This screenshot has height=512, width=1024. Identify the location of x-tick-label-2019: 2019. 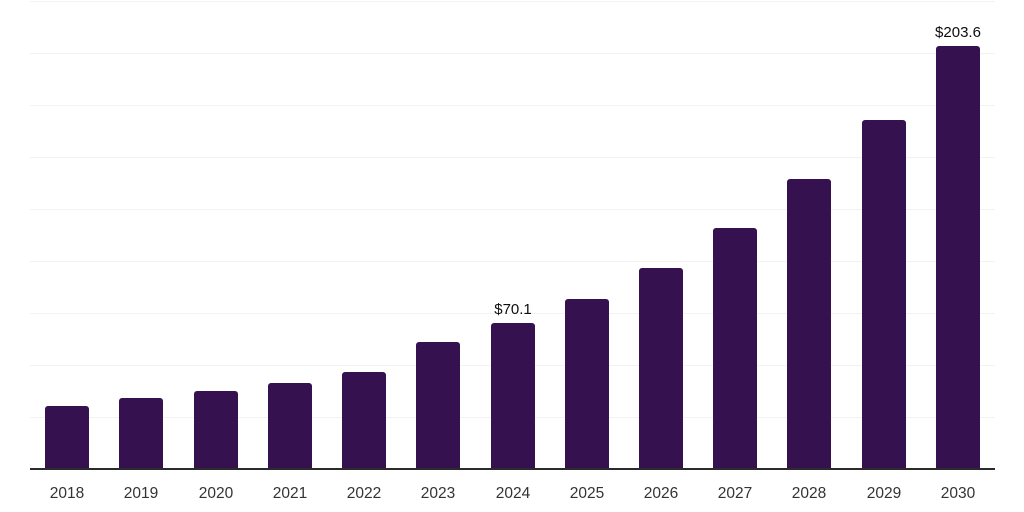
(141, 493).